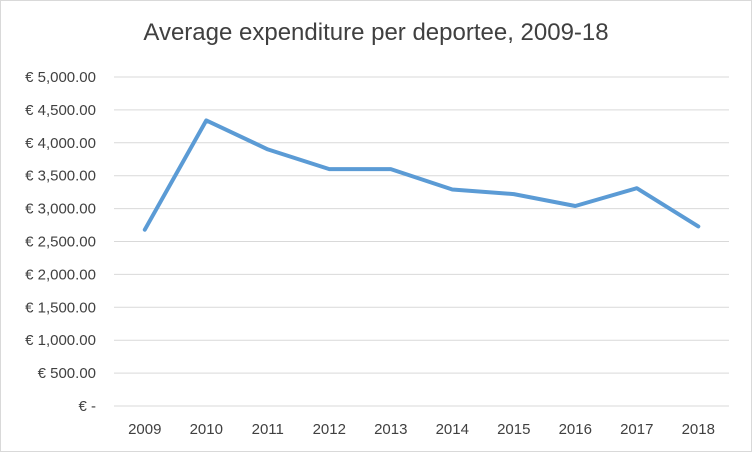  I want to click on x-tick-label: 2011, so click(268, 429).